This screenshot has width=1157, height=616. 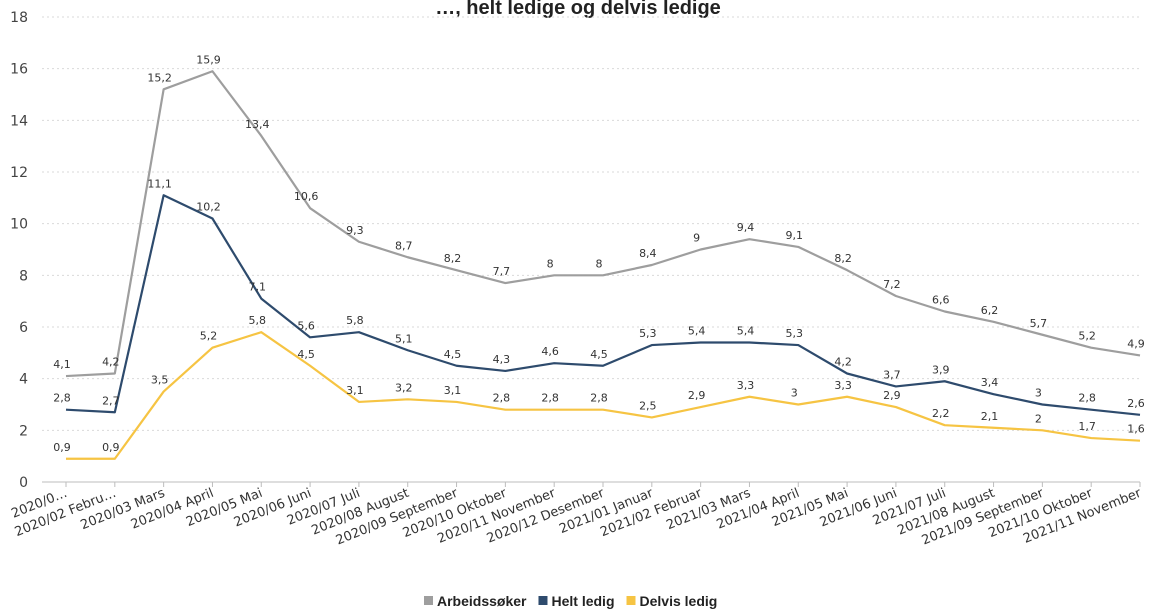 I want to click on y-tick-label: 0, so click(x=23, y=483).